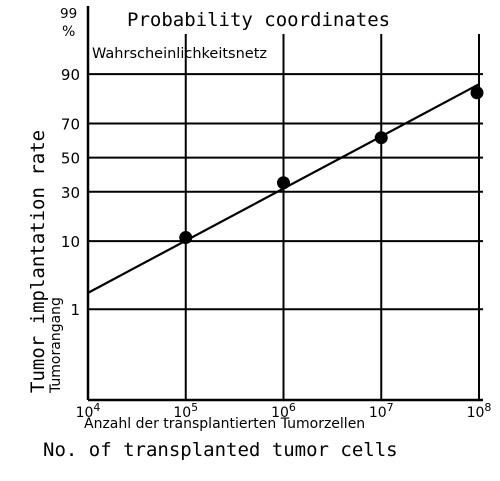 The height and width of the screenshot is (481, 500). Describe the element at coordinates (70, 124) in the screenshot. I see `y-tick-label: 70` at that location.